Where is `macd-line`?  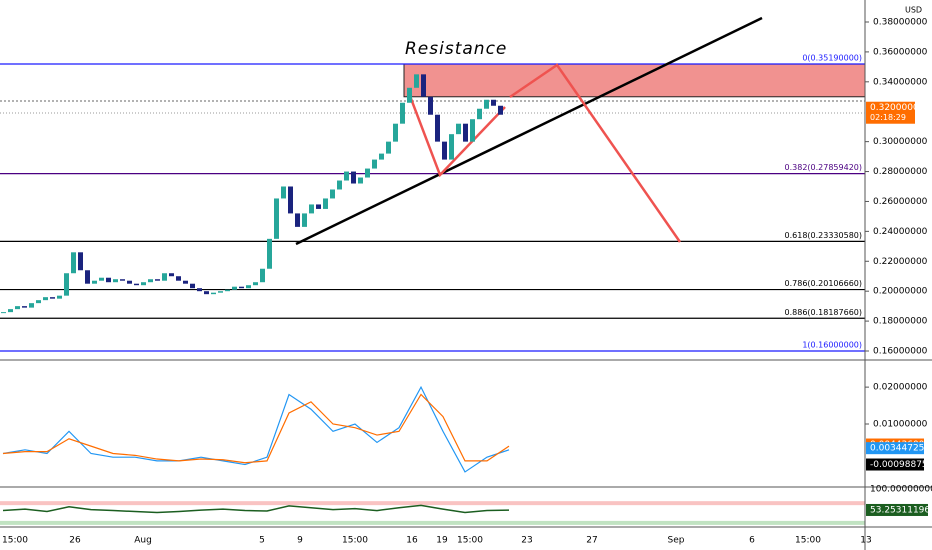 macd-line is located at coordinates (256, 429).